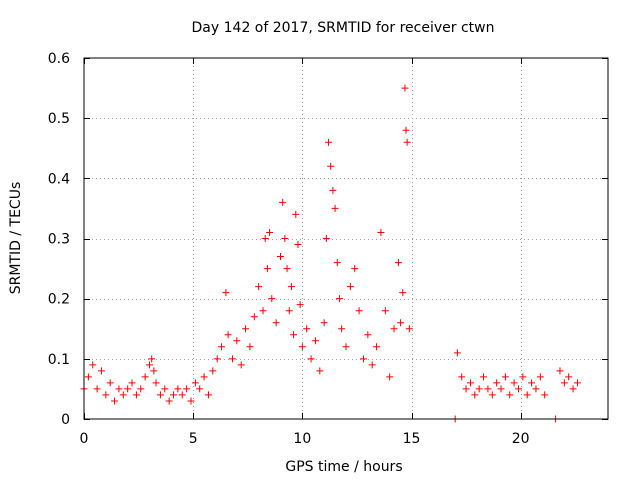 The image size is (640, 480). Describe the element at coordinates (59, 300) in the screenshot. I see `y-tick-label: 0.2` at that location.